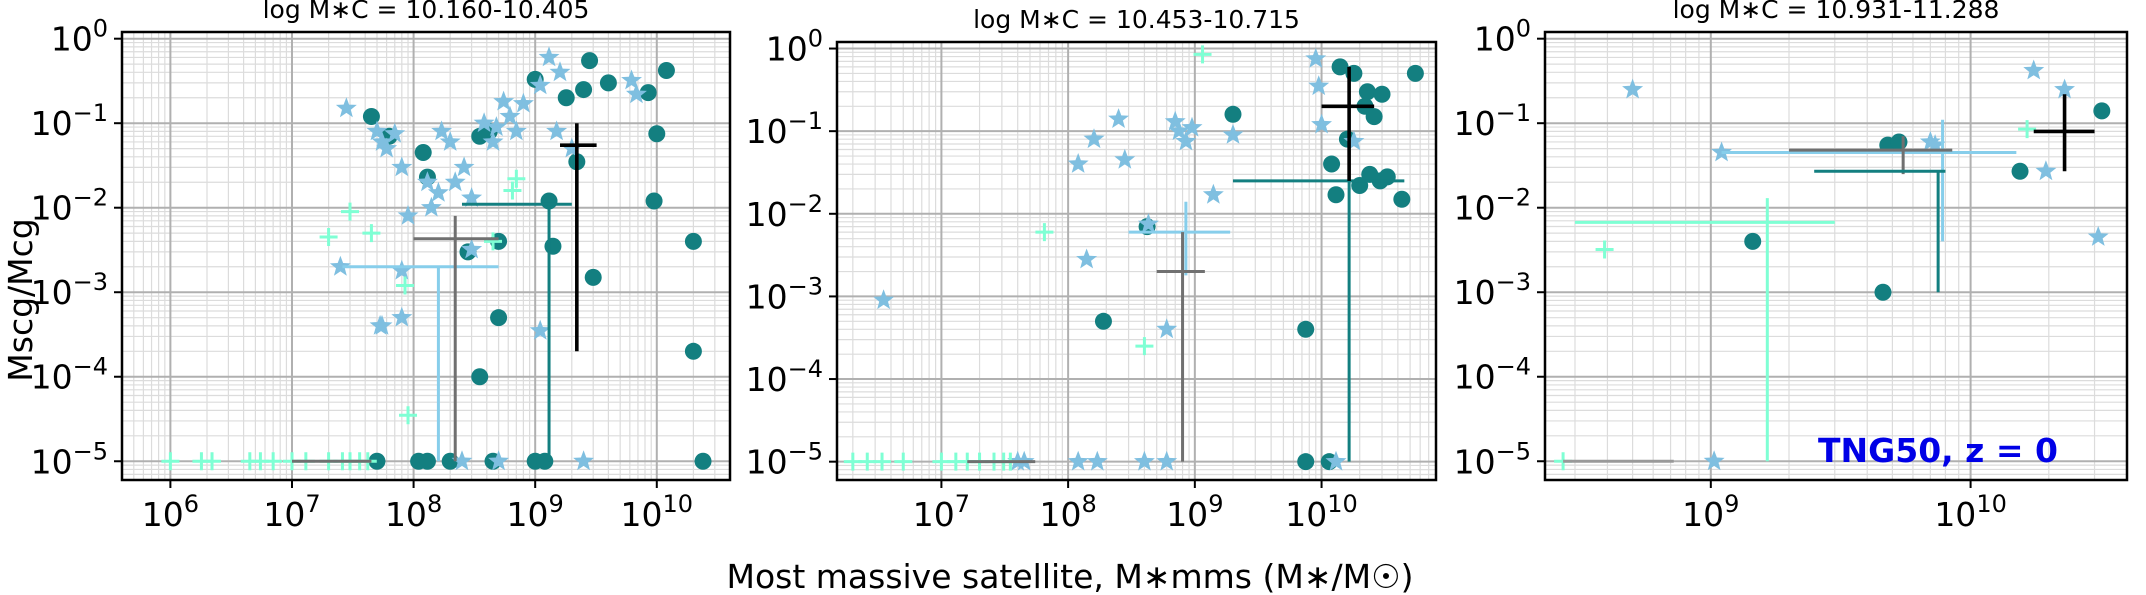 The width and height of the screenshot is (2146, 595). I want to click on panel-title: log M∗C = 10.453-10.715, so click(1136, 19).